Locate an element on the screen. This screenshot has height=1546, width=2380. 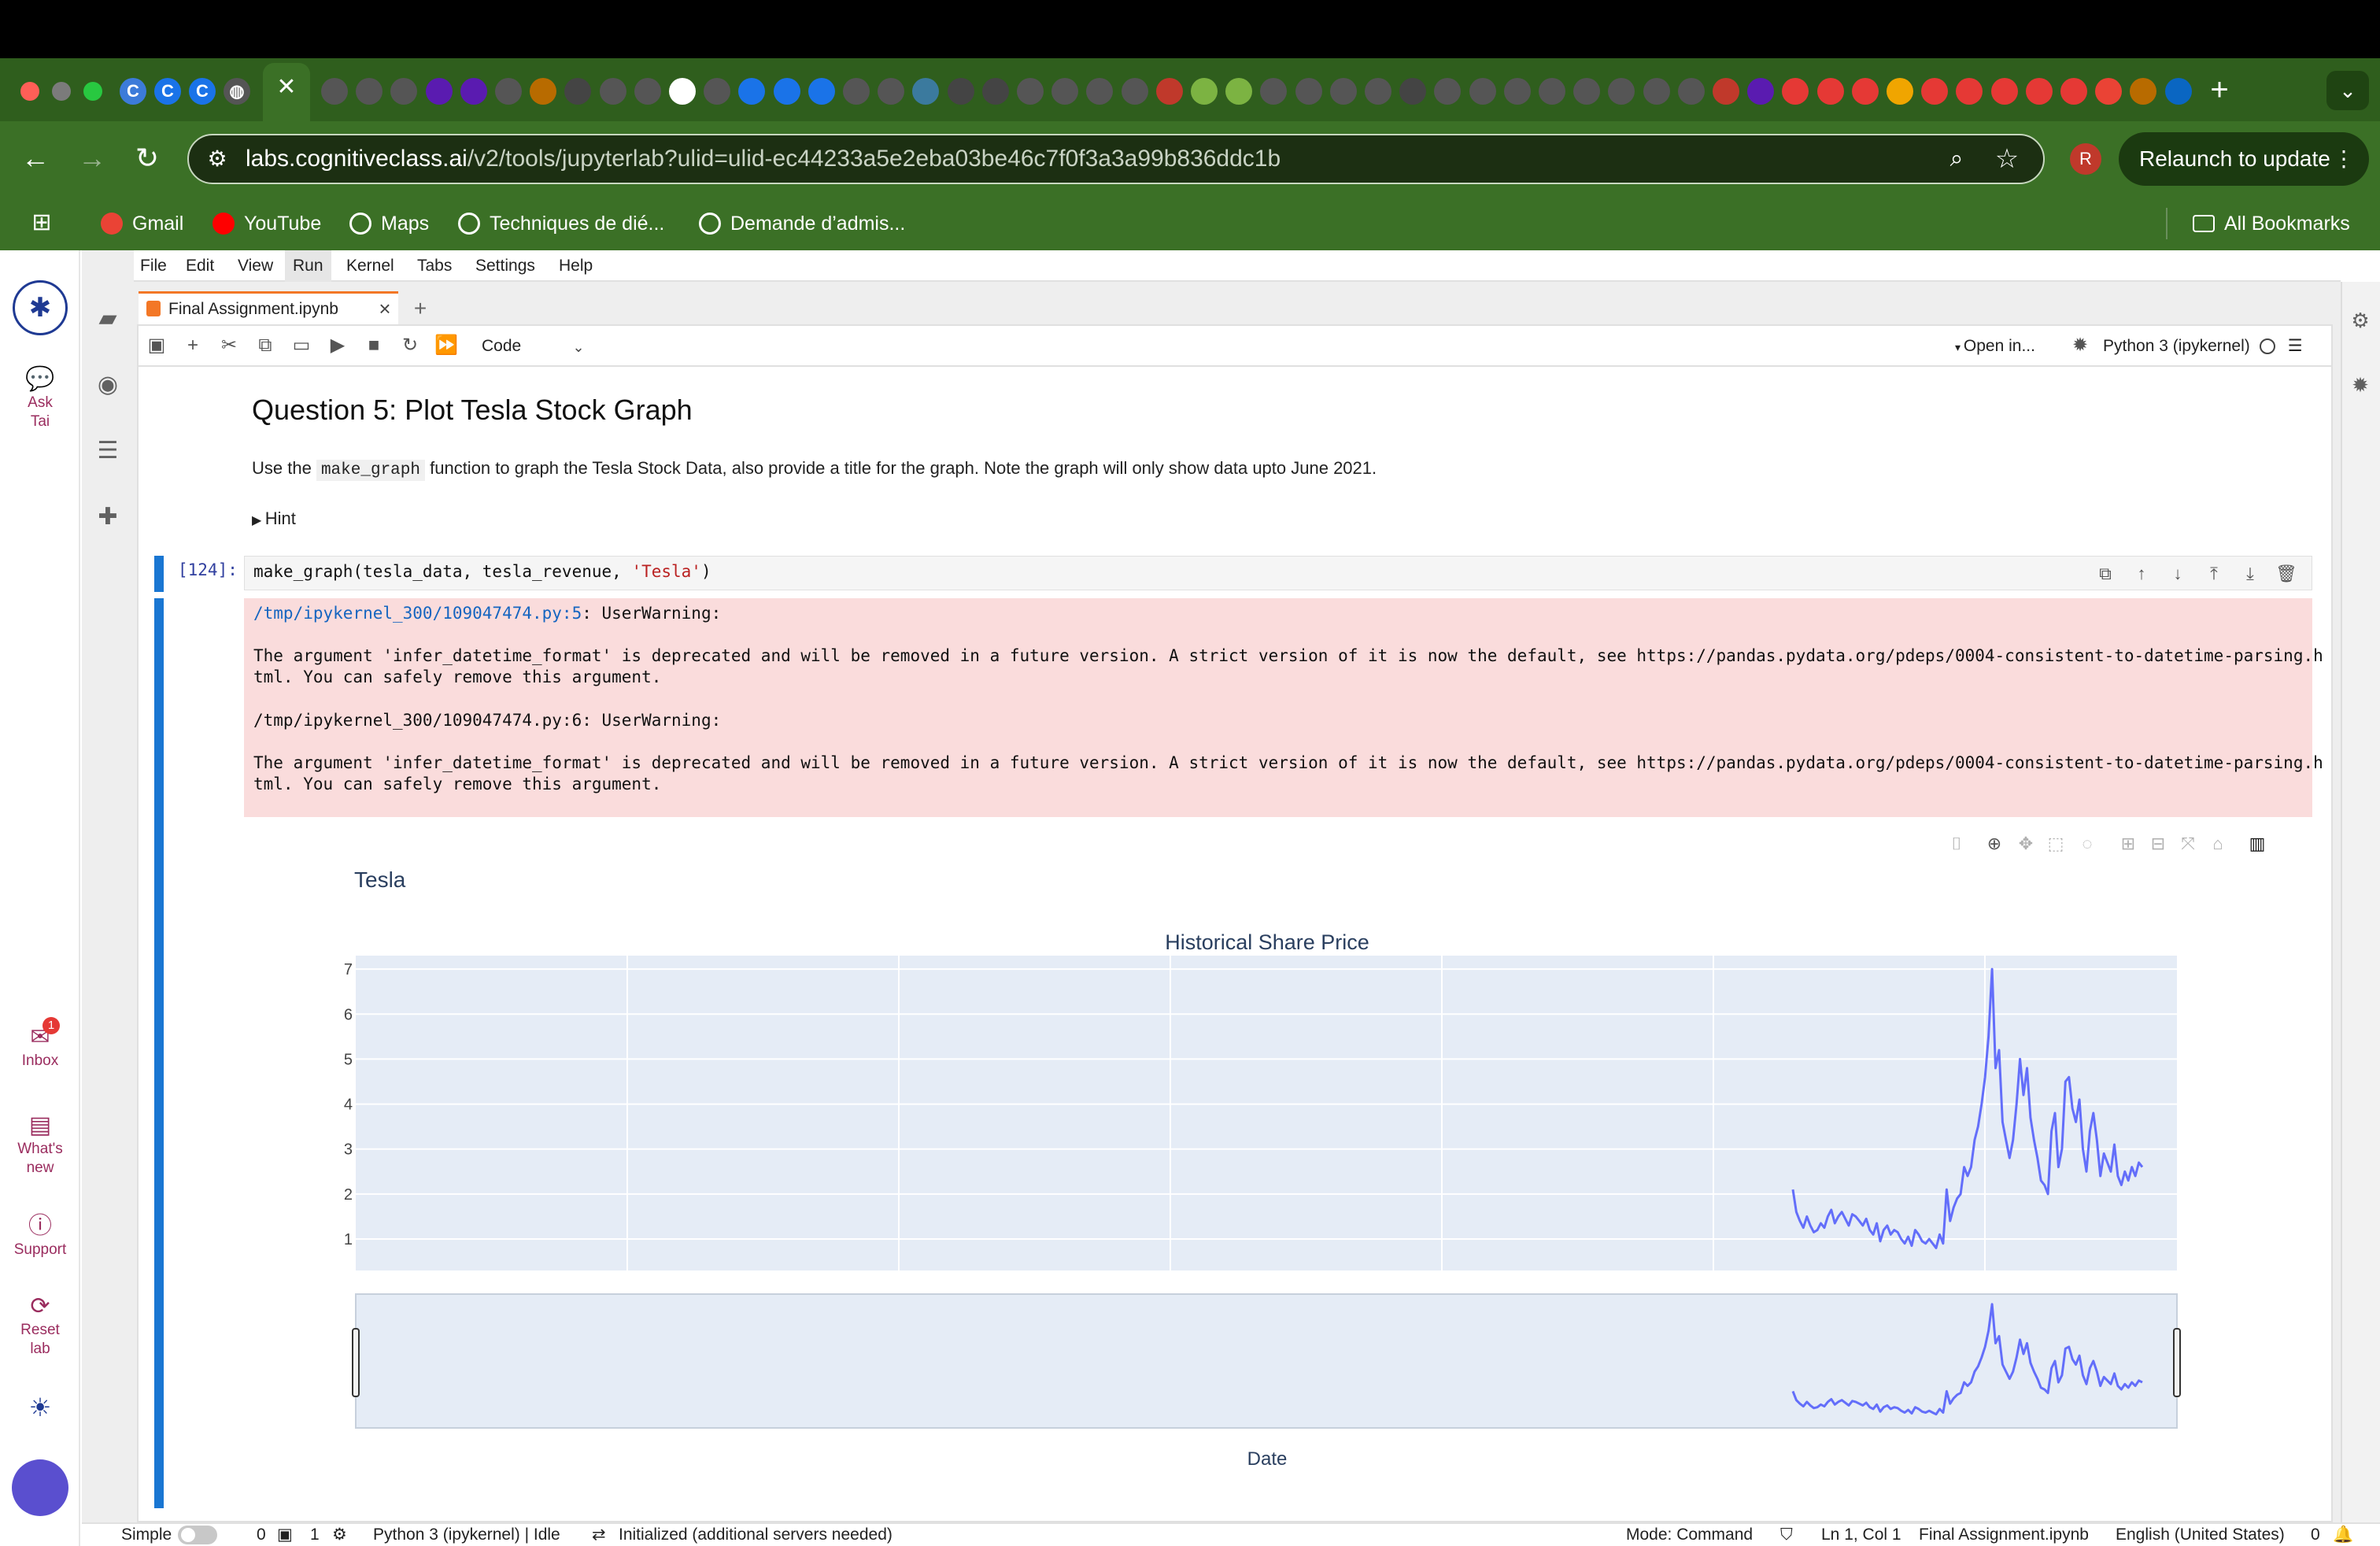
move-down-icon: ↓ is located at coordinates (2177, 573).